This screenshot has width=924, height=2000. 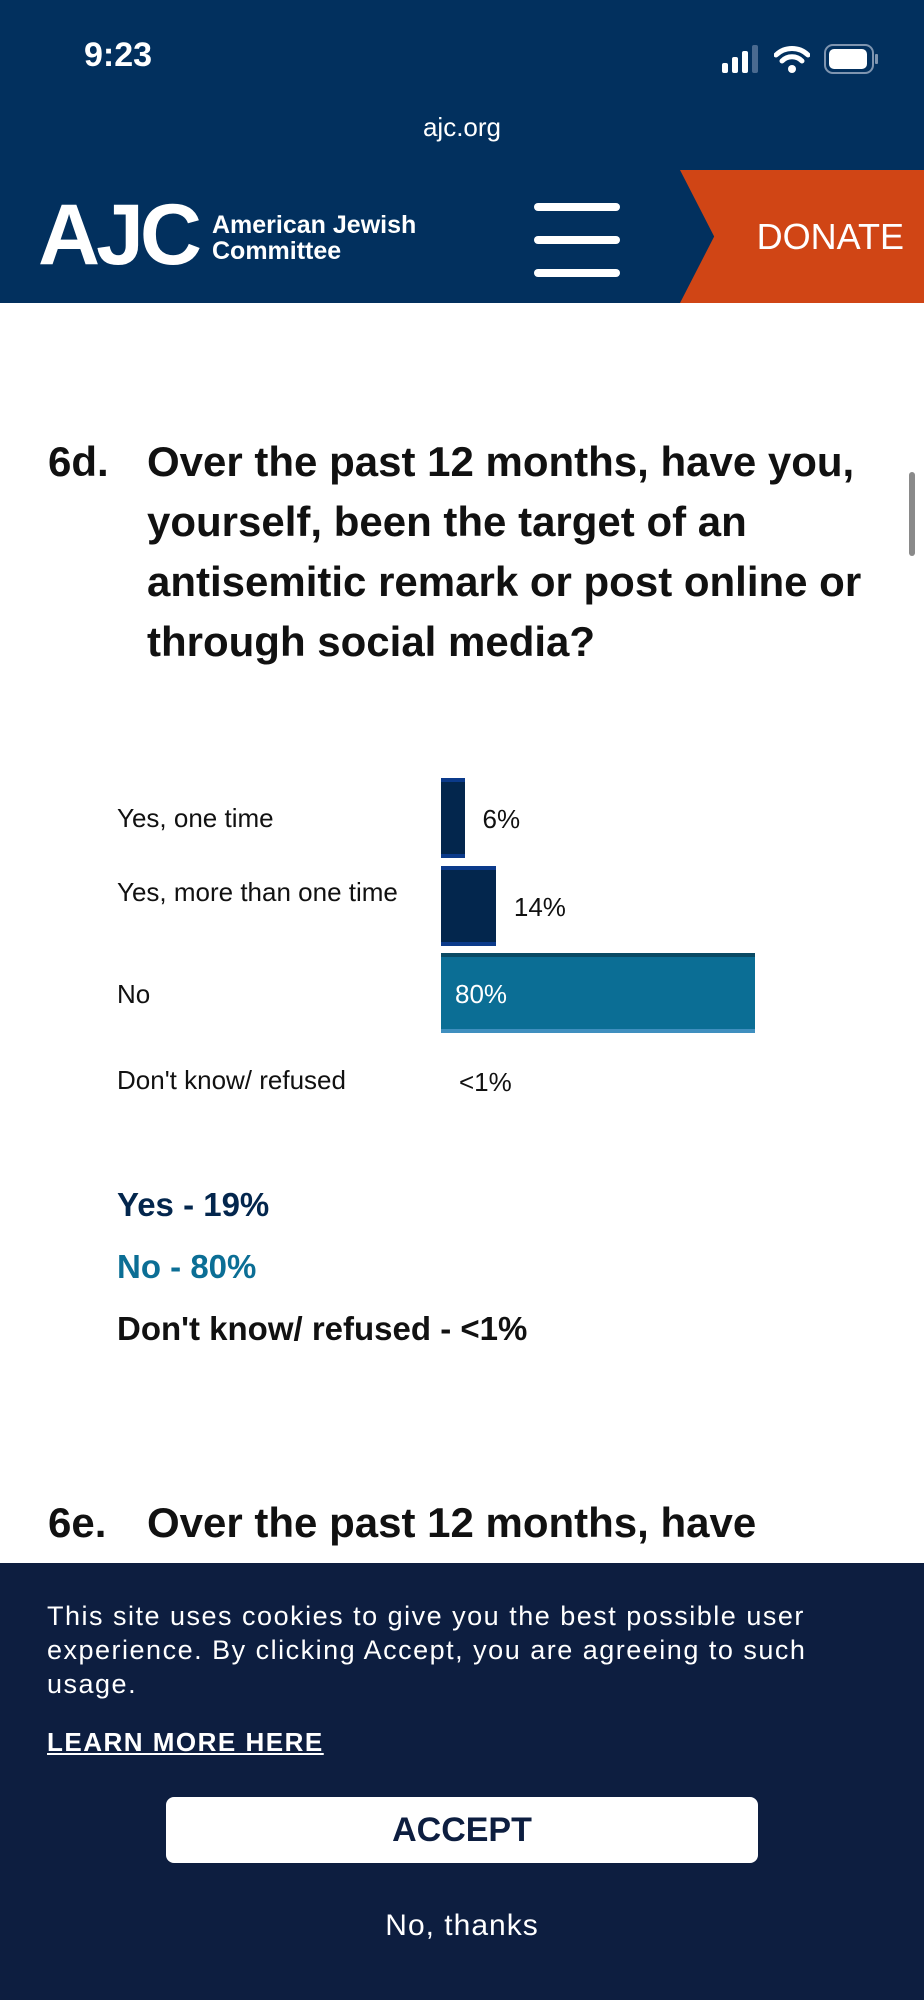 What do you see at coordinates (740, 59) in the screenshot?
I see `signal-icon` at bounding box center [740, 59].